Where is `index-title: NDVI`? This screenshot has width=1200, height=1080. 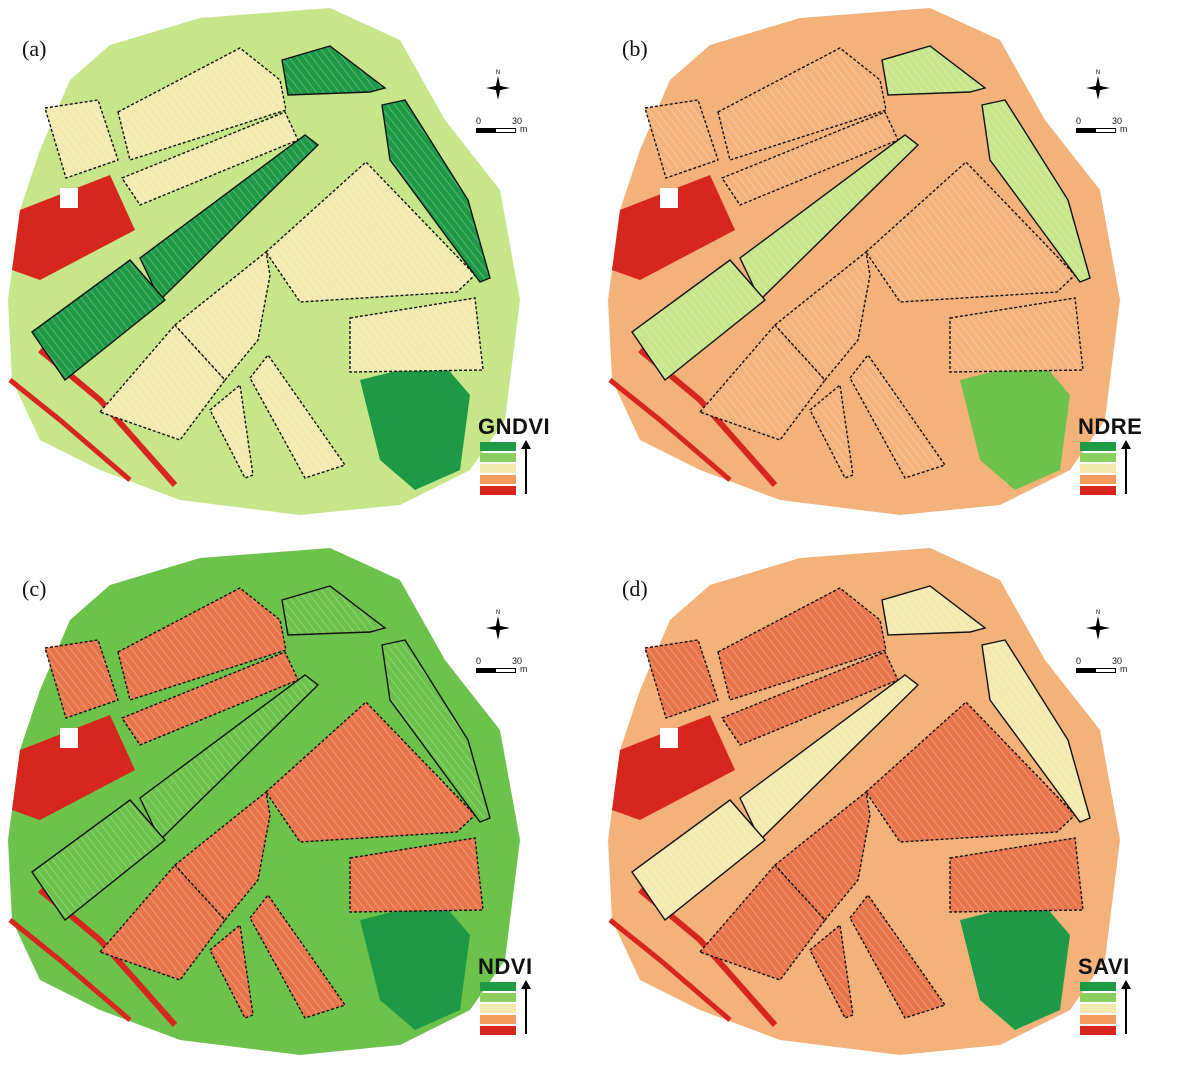
index-title: NDVI is located at coordinates (505, 966).